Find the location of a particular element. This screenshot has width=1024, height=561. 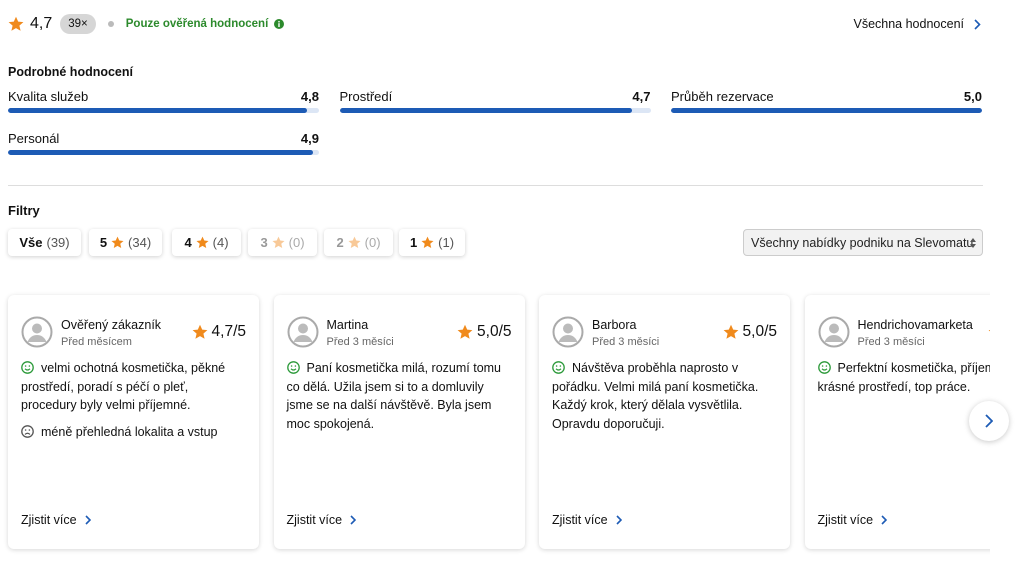

filter-count: (1) is located at coordinates (446, 242).